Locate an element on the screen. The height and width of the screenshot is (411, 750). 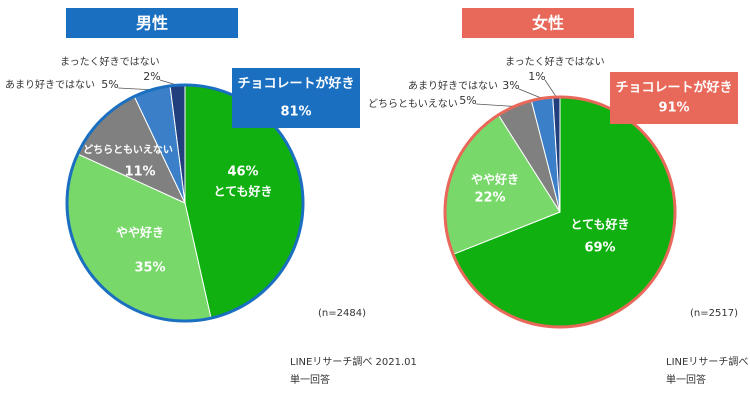
value-label: 3% is located at coordinates (510, 85).